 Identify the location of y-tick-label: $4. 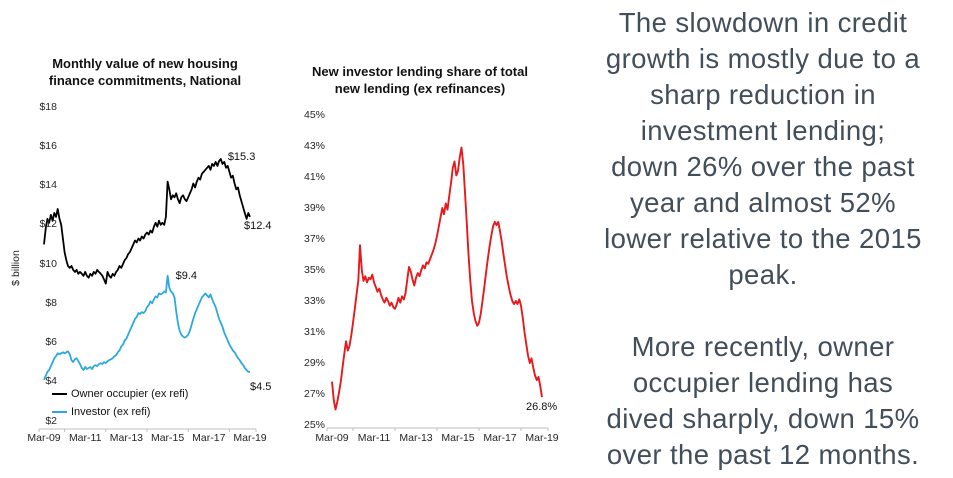
(51, 381).